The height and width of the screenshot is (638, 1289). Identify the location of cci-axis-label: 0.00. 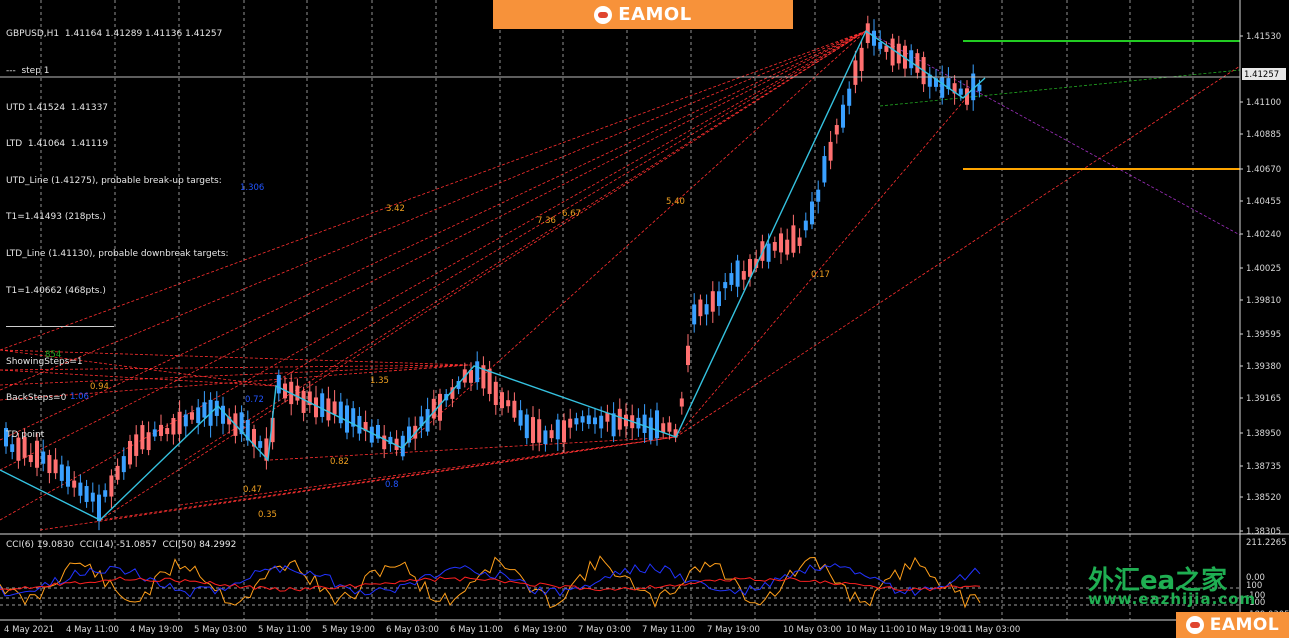
(1255, 578).